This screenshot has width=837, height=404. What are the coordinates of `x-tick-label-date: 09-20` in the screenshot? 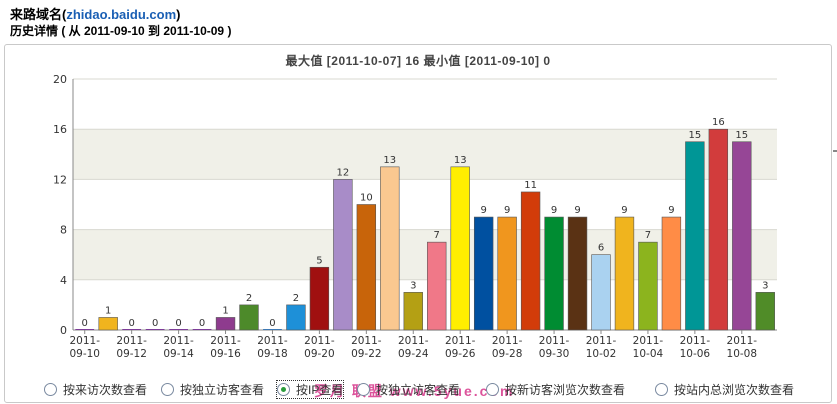 It's located at (319, 354).